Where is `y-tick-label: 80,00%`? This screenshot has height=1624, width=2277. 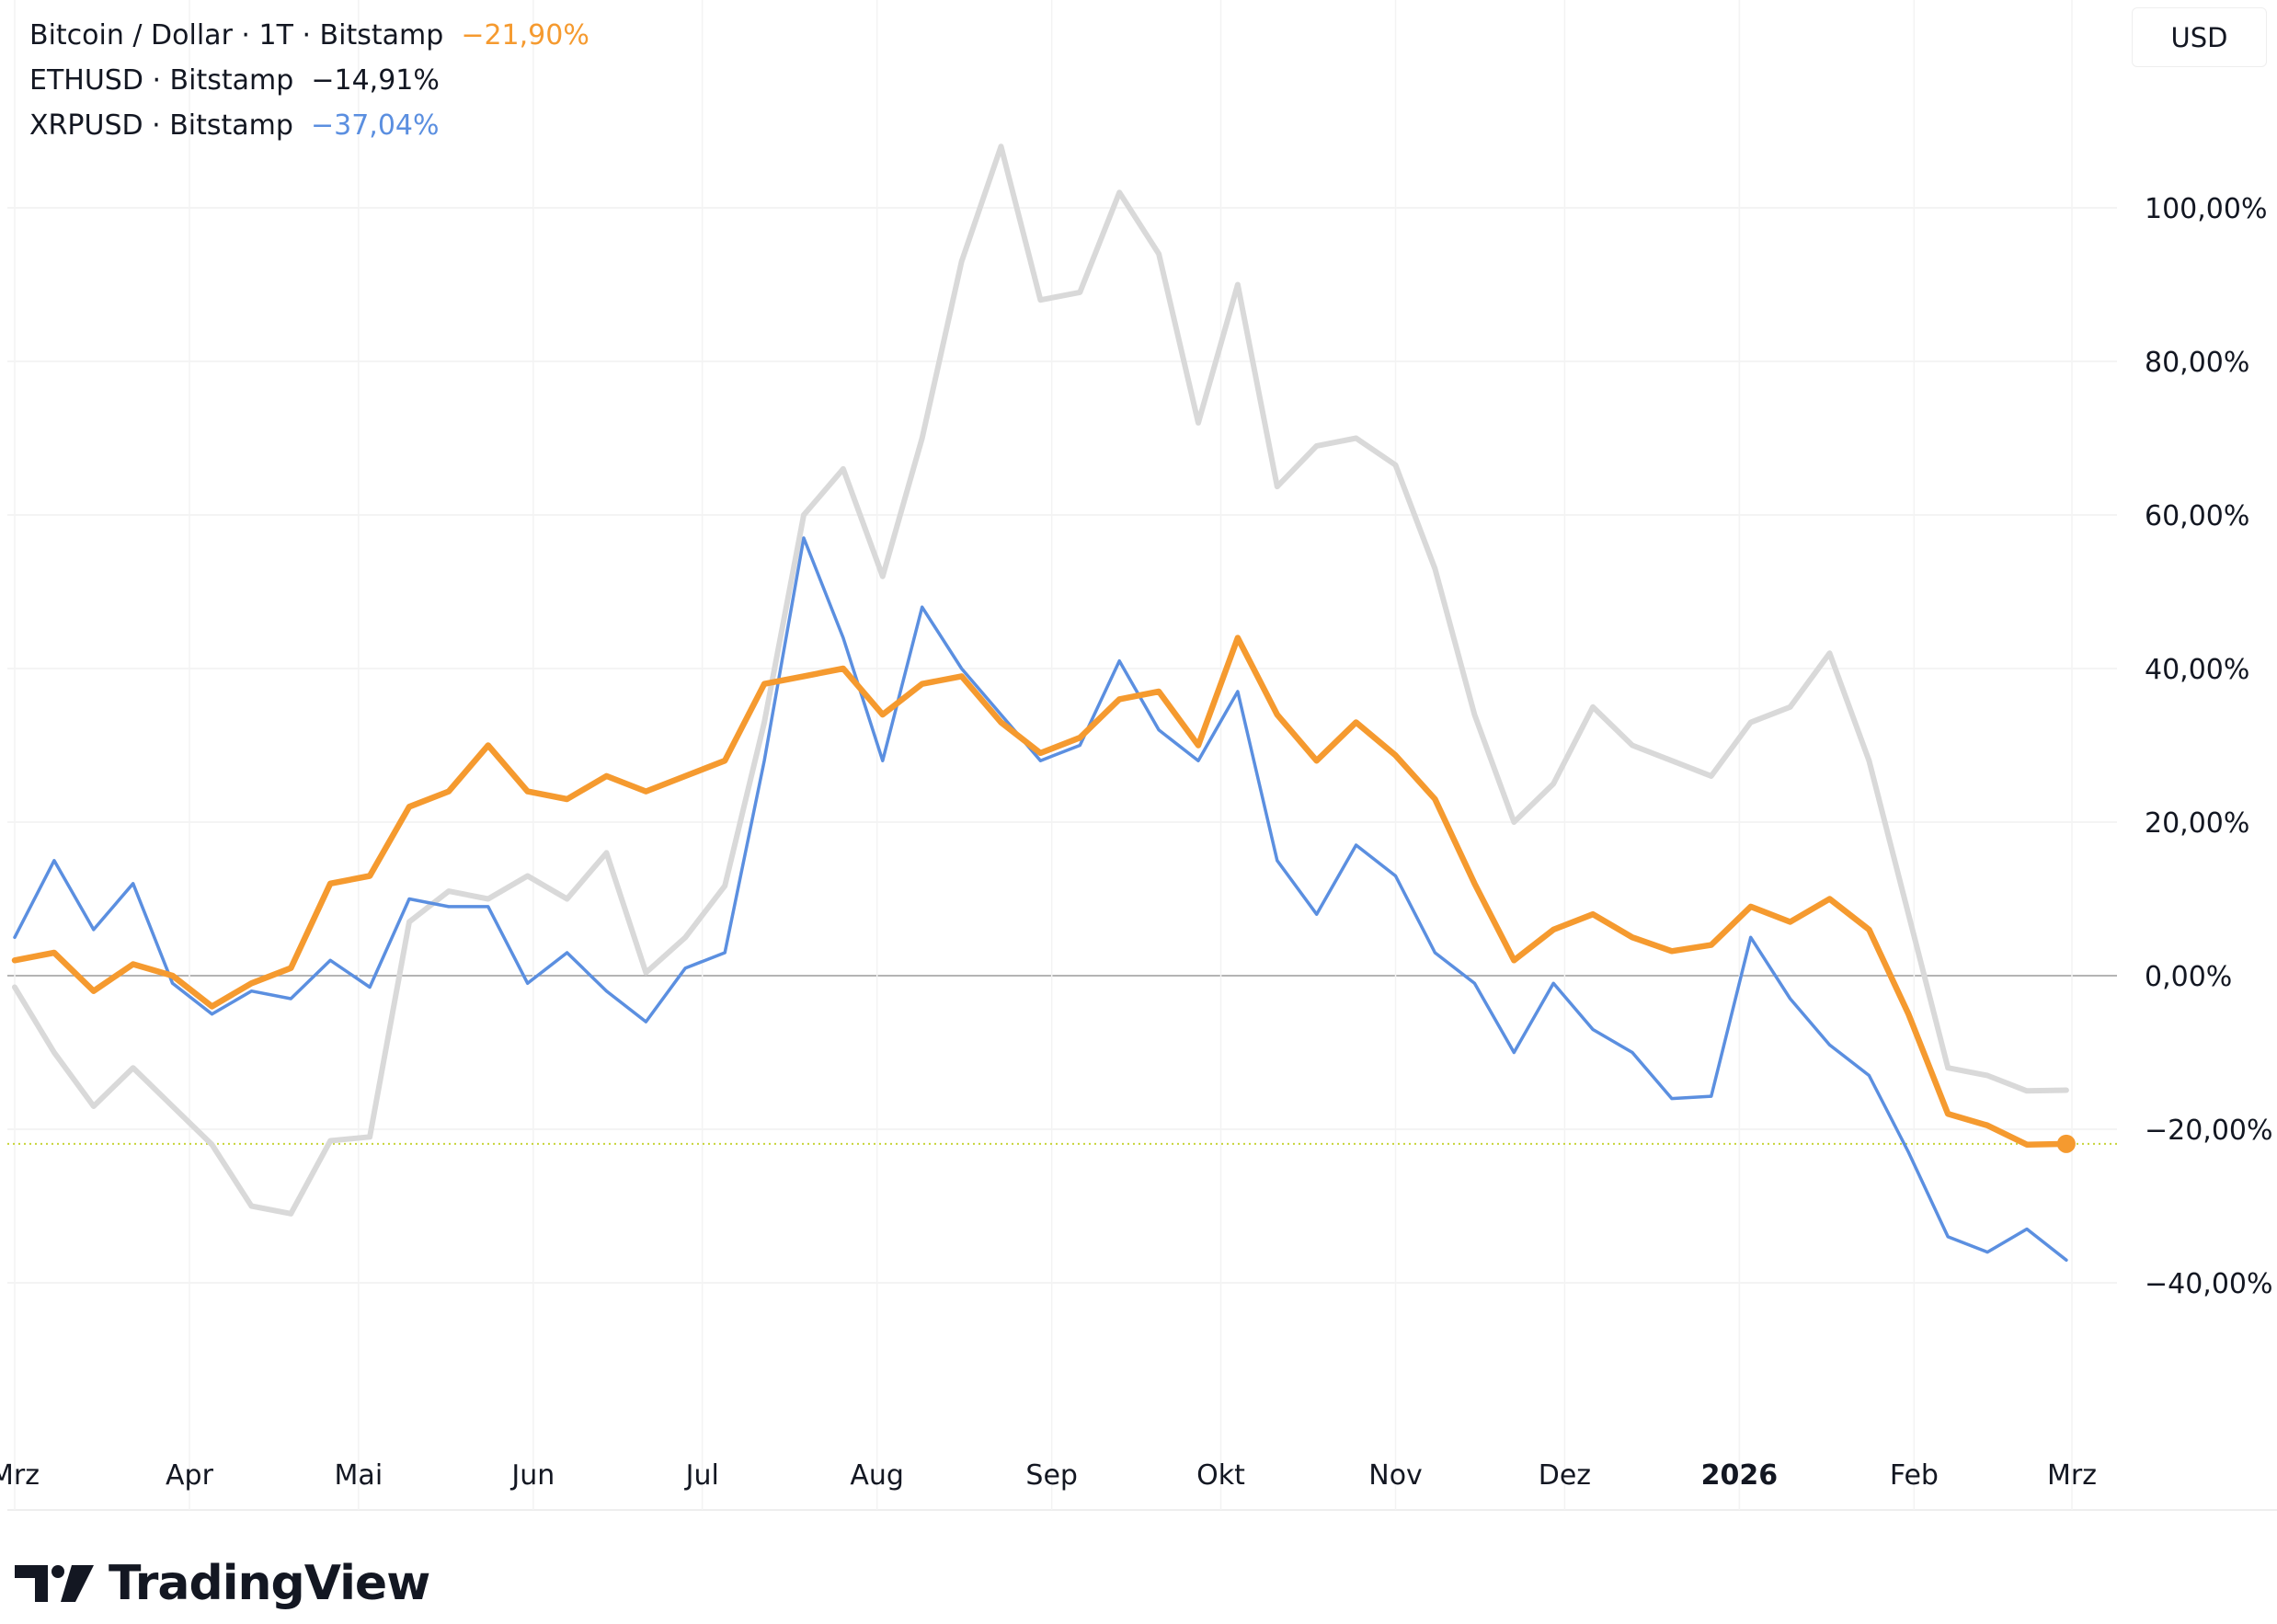 y-tick-label: 80,00% is located at coordinates (2197, 363).